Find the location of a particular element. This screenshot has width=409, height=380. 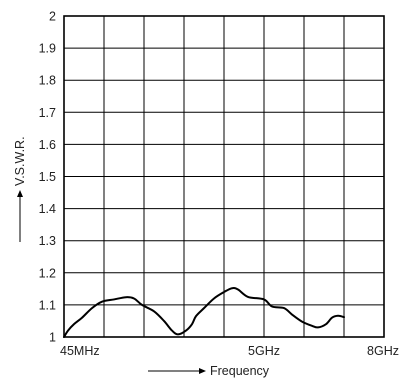

x-tick-label: 8GHz is located at coordinates (383, 351).